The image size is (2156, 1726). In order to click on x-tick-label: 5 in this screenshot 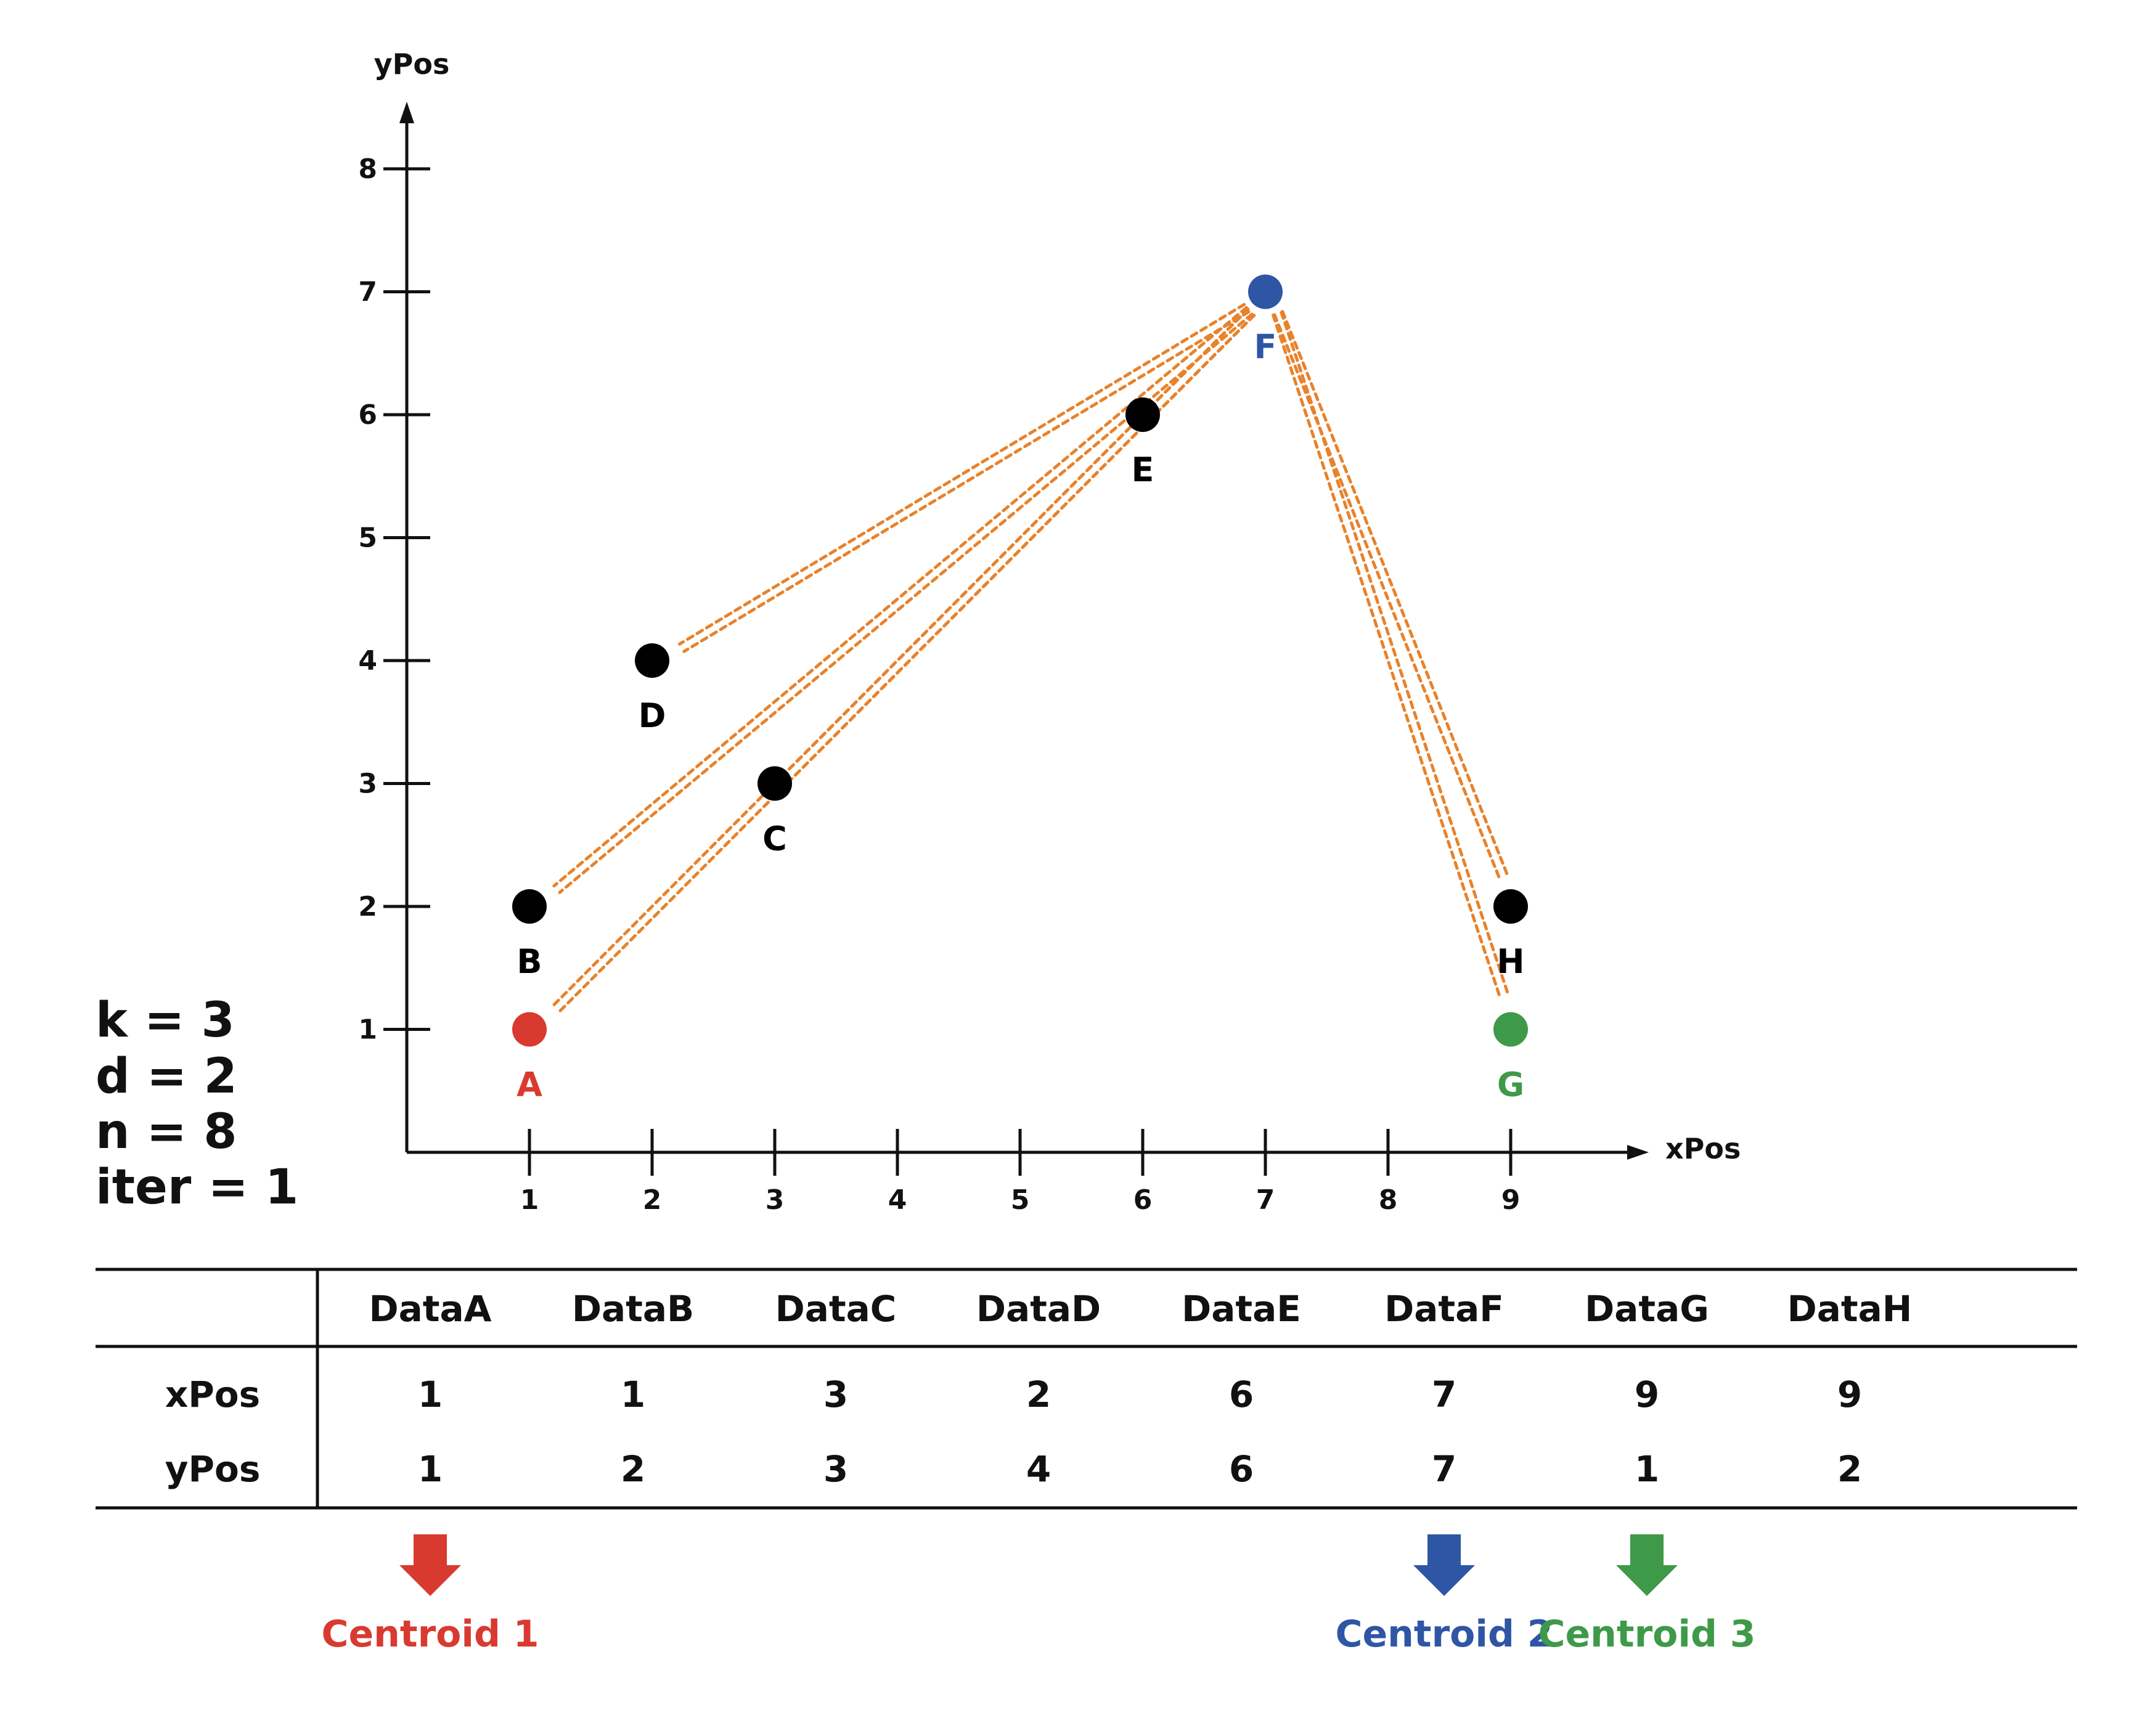, I will do `click(1020, 1200)`.